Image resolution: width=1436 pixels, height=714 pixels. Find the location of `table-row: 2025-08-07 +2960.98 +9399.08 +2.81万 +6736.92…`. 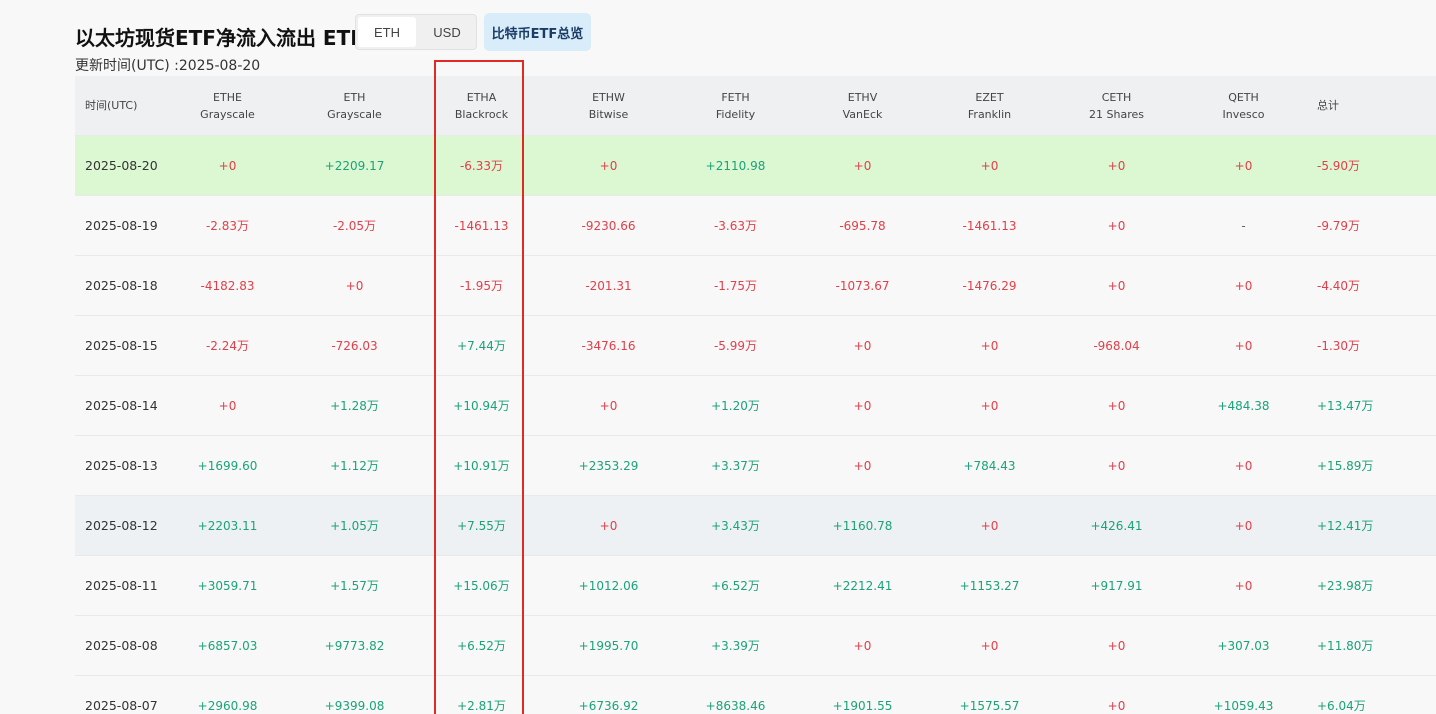

table-row: 2025-08-07 +2960.98 +9399.08 +2.81万 +6736.92… is located at coordinates (755, 694).